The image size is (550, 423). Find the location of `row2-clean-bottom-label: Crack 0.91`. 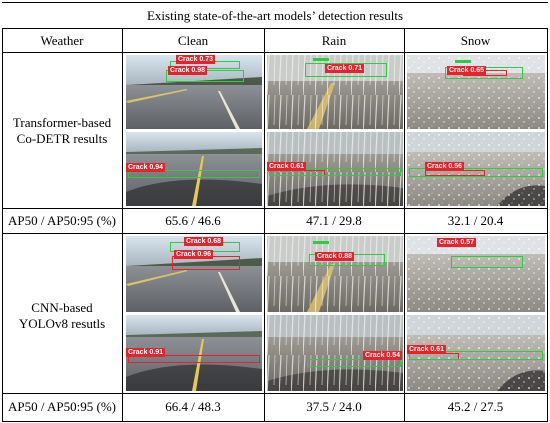

row2-clean-bottom-label: Crack 0.91 is located at coordinates (146, 352).